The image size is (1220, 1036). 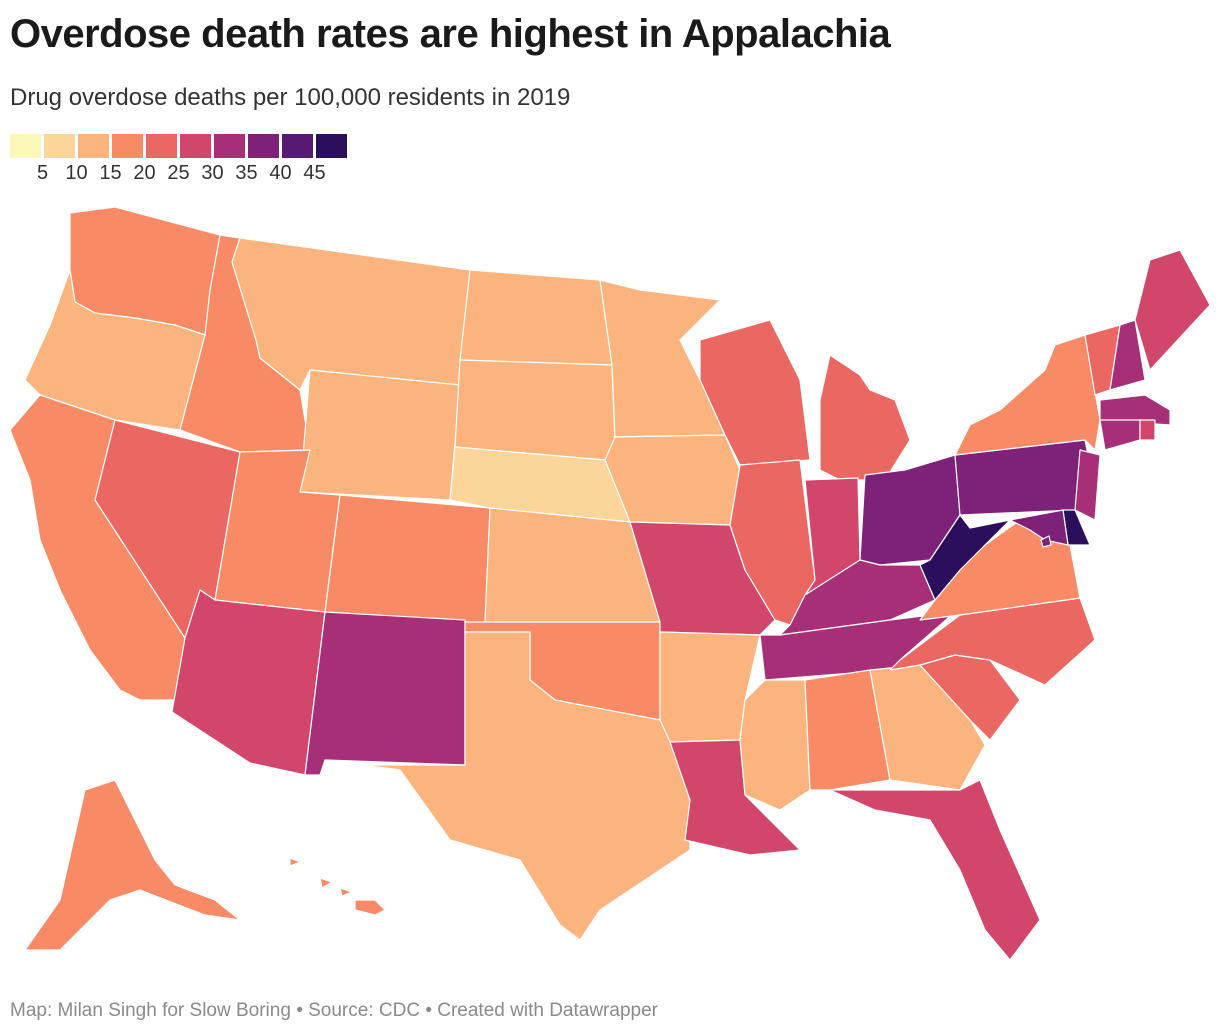 I want to click on legend-tick-label: 15, so click(x=110, y=173).